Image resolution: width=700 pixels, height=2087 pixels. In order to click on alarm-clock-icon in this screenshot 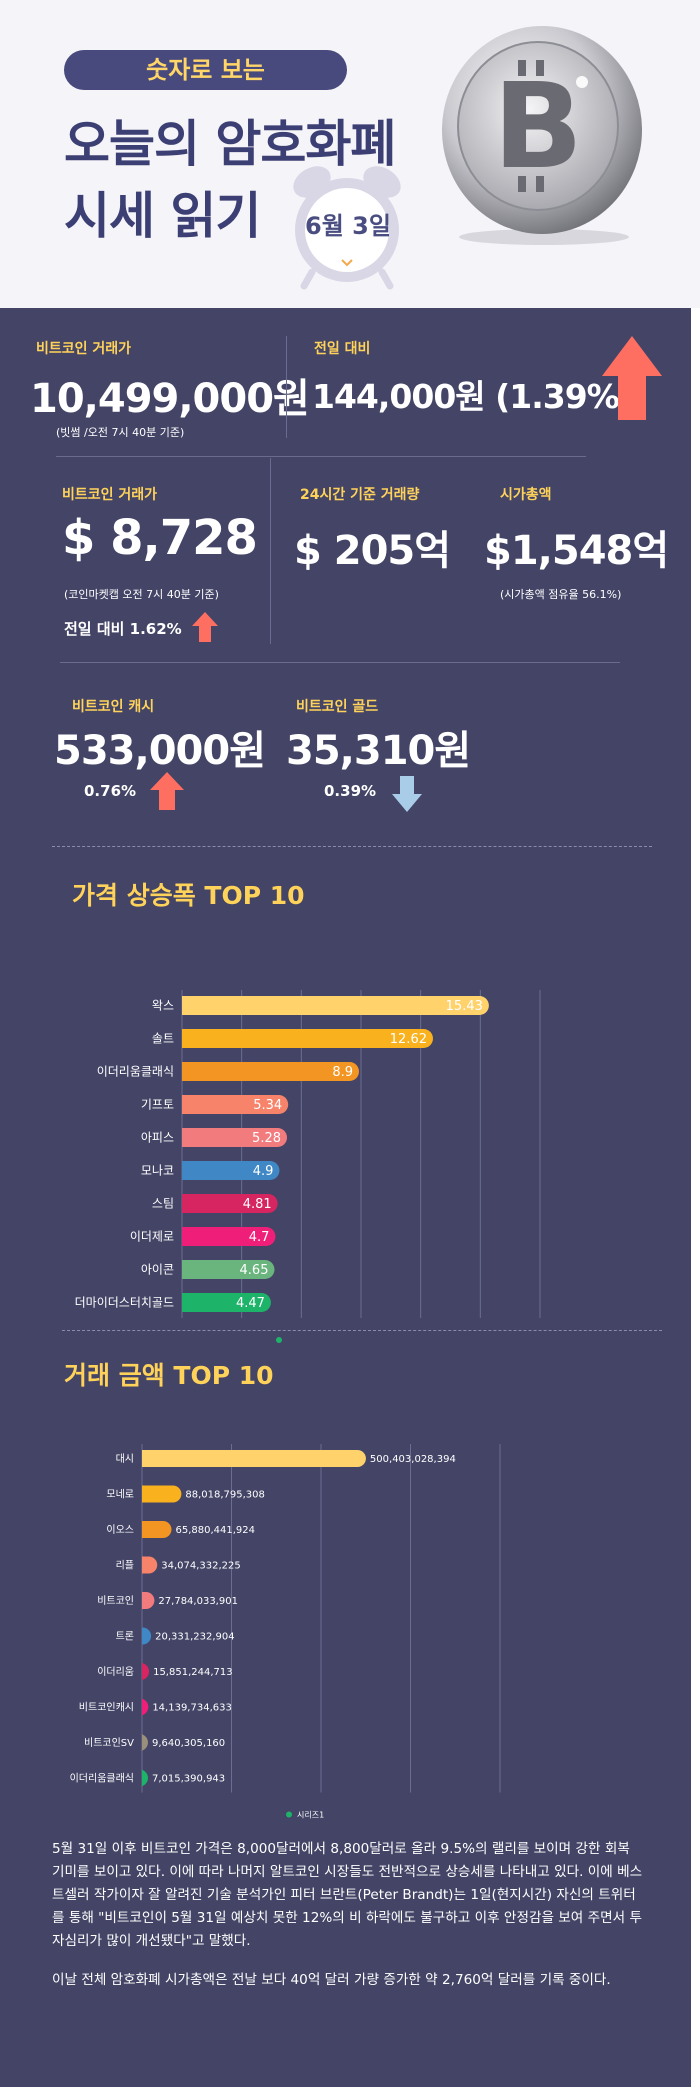, I will do `click(347, 228)`.